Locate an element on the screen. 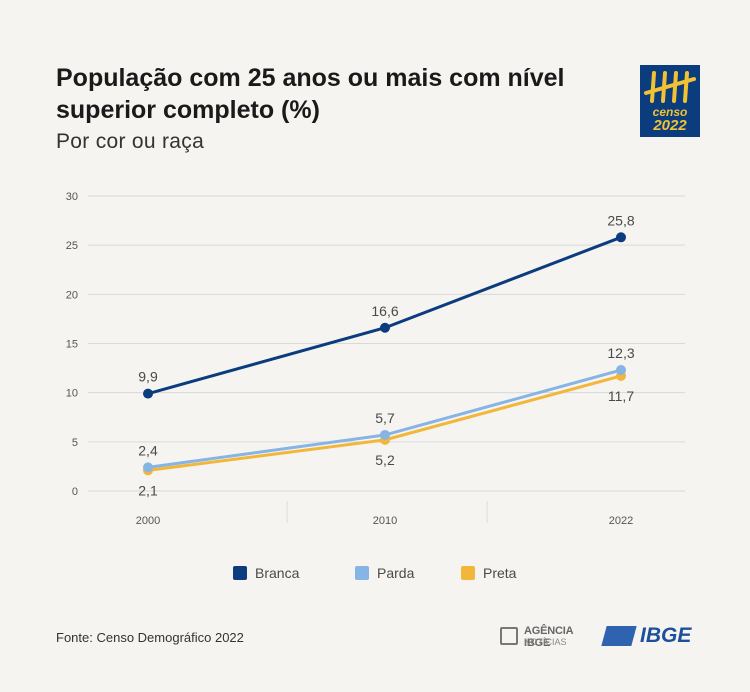 The width and height of the screenshot is (750, 692). data-label-parda: 2,4 is located at coordinates (148, 450).